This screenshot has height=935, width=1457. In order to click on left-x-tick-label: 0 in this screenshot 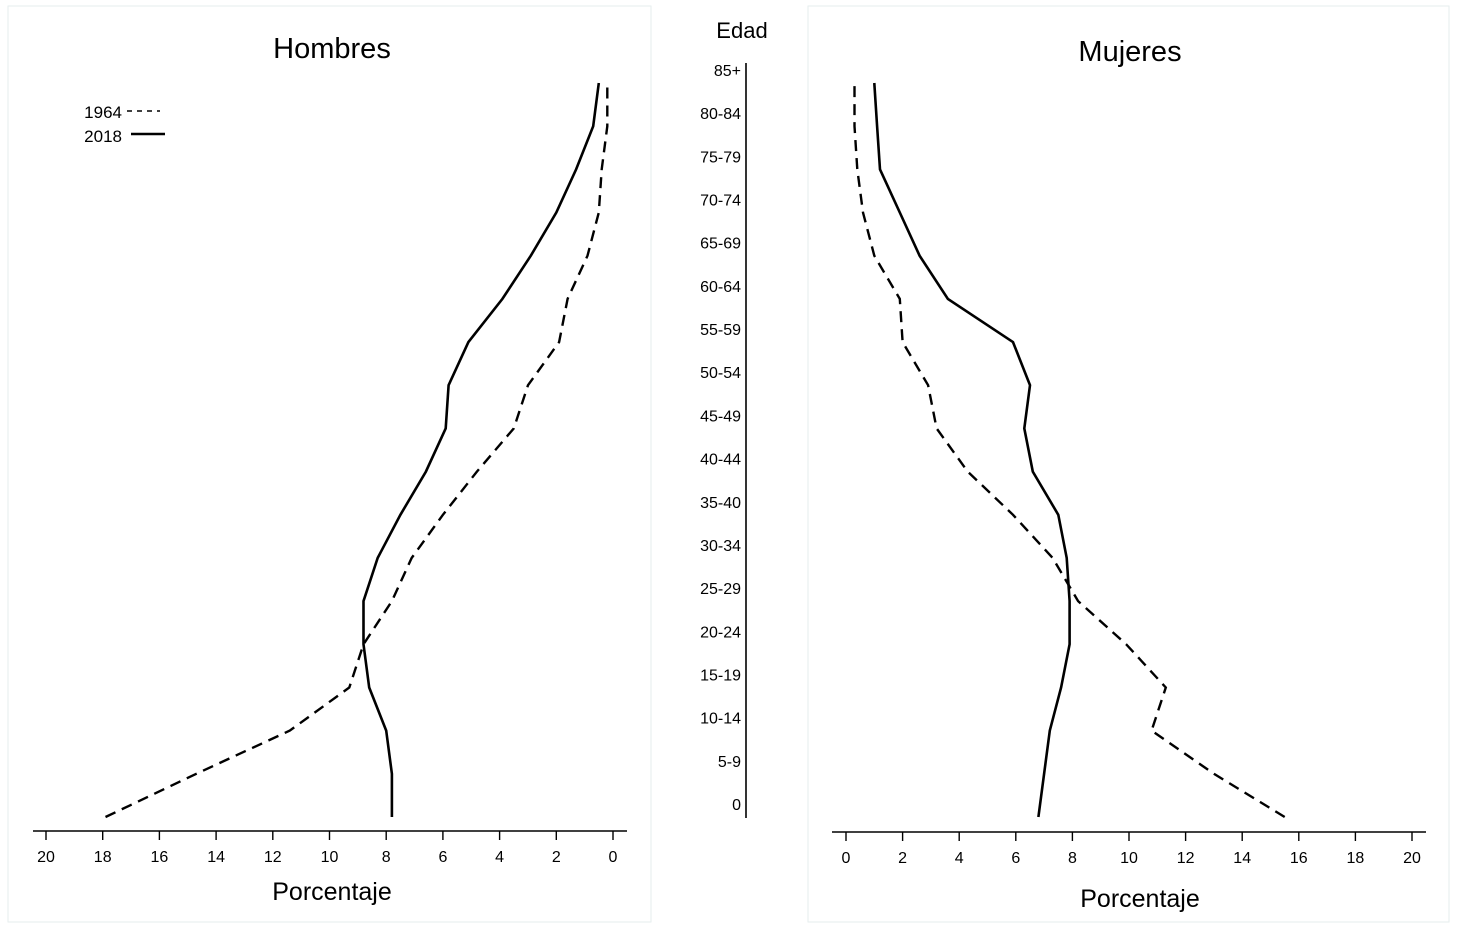, I will do `click(613, 857)`.